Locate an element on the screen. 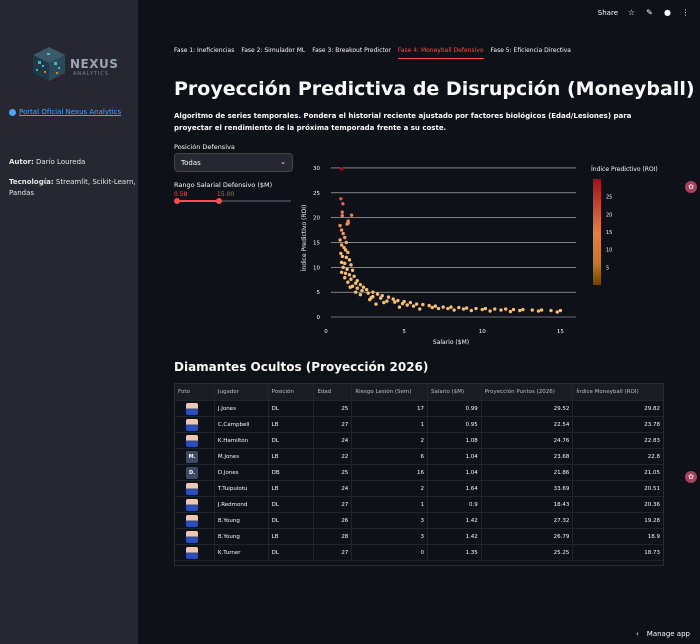 The width and height of the screenshot is (700, 644). tab-fase-4: Fase 4: Moneyball Defensivo is located at coordinates (440, 53).